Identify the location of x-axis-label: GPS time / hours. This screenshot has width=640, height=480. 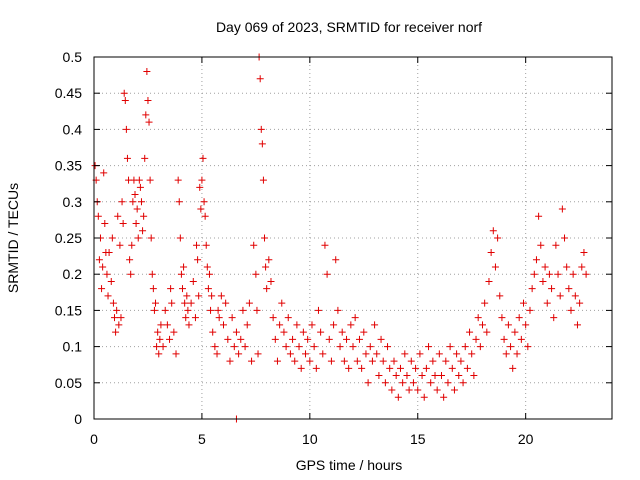
(349, 465).